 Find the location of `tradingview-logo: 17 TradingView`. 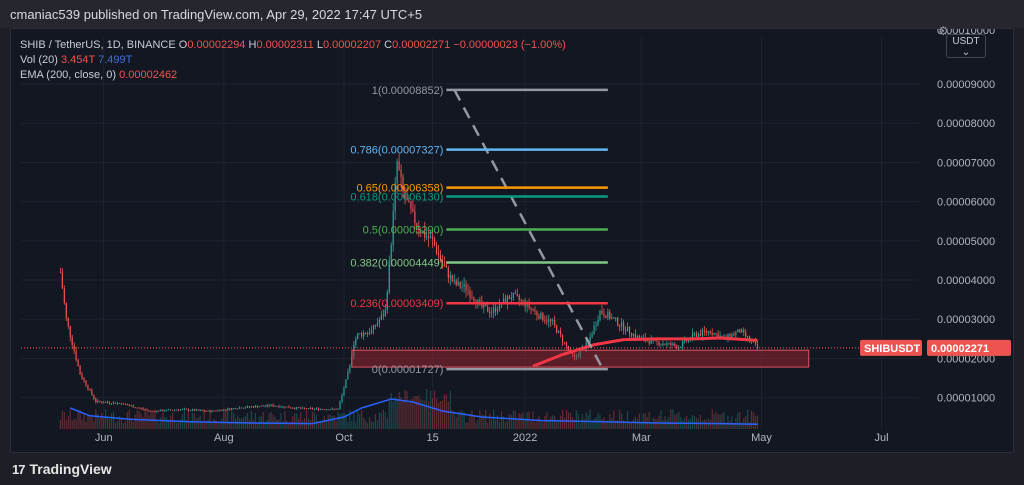

tradingview-logo: 17 TradingView is located at coordinates (62, 469).